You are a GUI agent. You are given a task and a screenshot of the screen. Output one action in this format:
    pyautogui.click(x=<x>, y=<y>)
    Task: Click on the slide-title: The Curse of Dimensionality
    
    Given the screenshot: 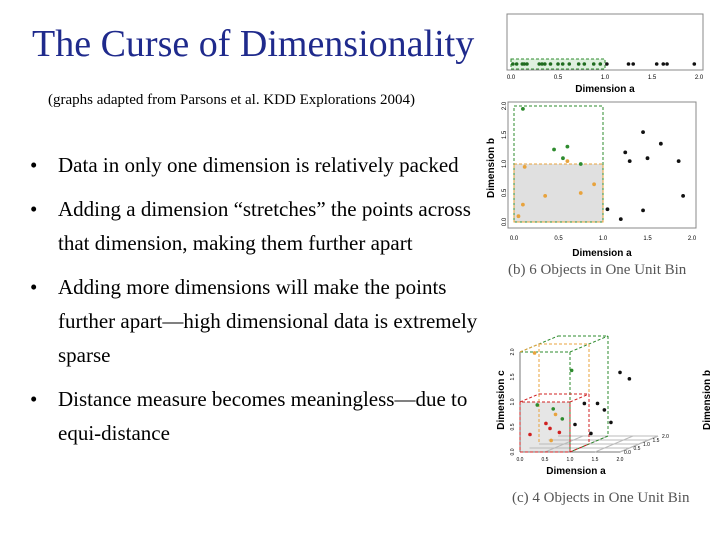 What is the action you would take?
    pyautogui.click(x=253, y=44)
    